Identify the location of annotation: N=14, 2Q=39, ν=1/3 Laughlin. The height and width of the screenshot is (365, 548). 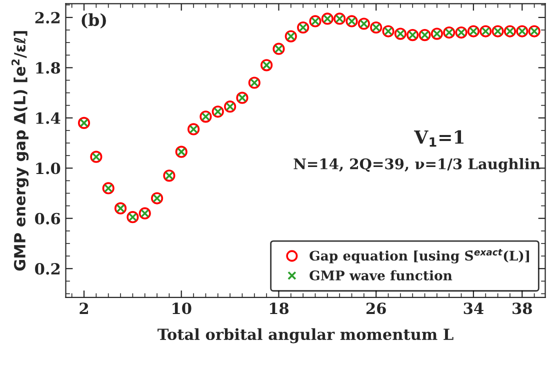
(417, 165).